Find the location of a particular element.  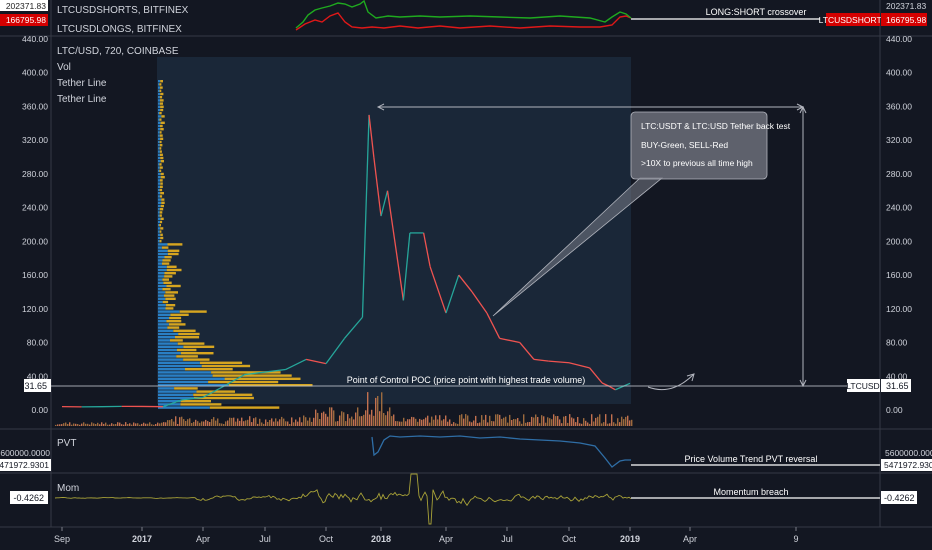

main-legend-tether-2: Tether Line is located at coordinates (82, 99).